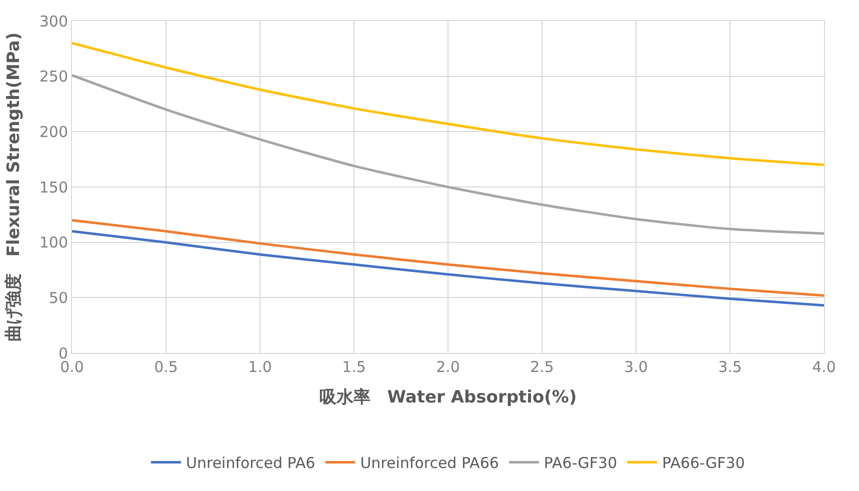 This screenshot has width=859, height=491. Describe the element at coordinates (703, 463) in the screenshot. I see `legend-label: PA66-GF30` at that location.